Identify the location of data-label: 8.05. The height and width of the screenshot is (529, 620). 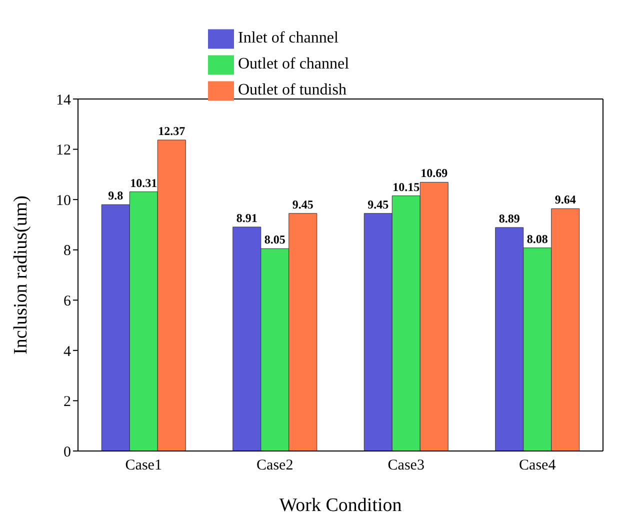
(275, 239).